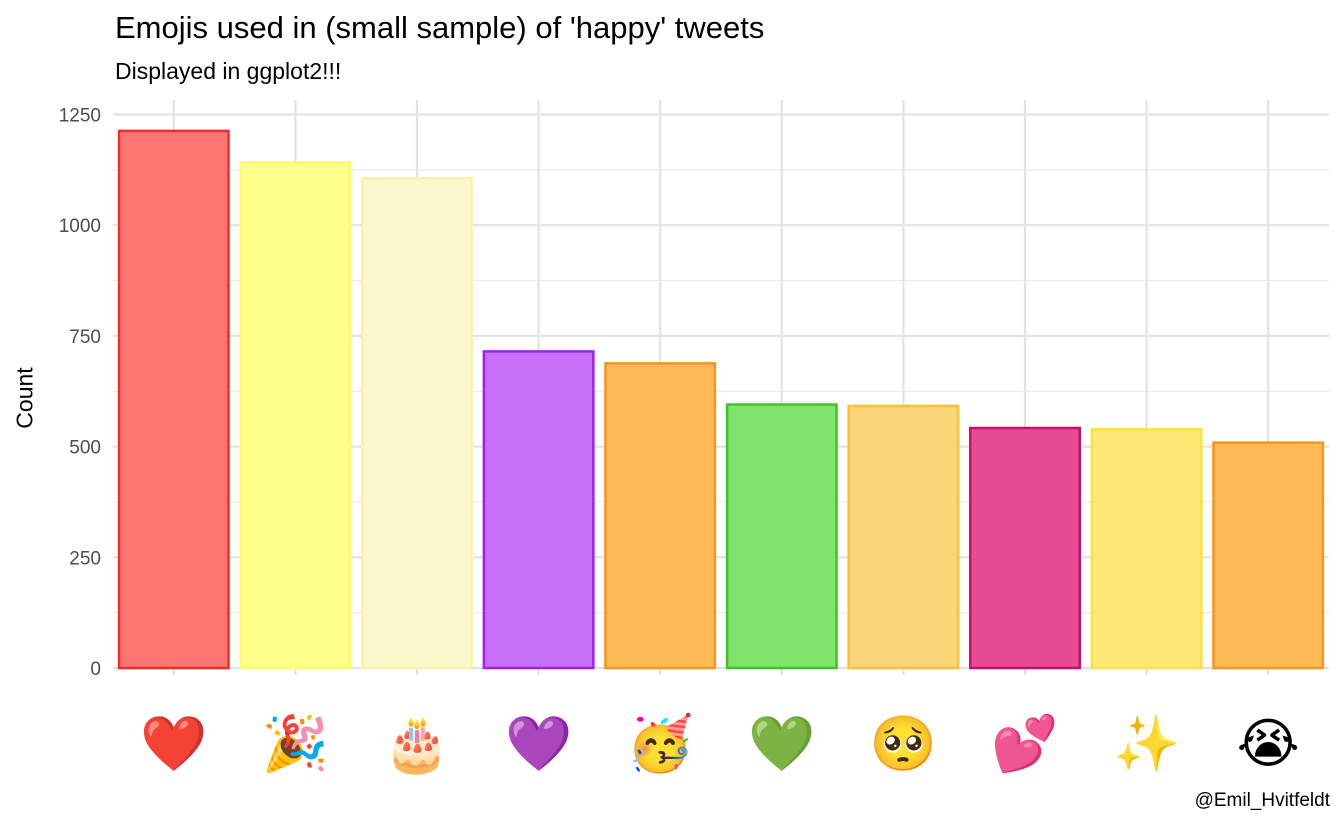 This screenshot has width=1344, height=830. I want to click on y-tick-label: 1000, so click(80, 226).